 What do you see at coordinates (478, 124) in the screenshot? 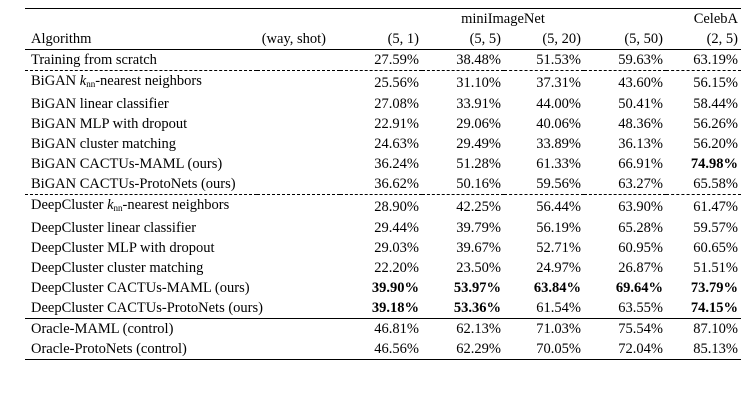
I see `result-cell: 29.06%` at bounding box center [478, 124].